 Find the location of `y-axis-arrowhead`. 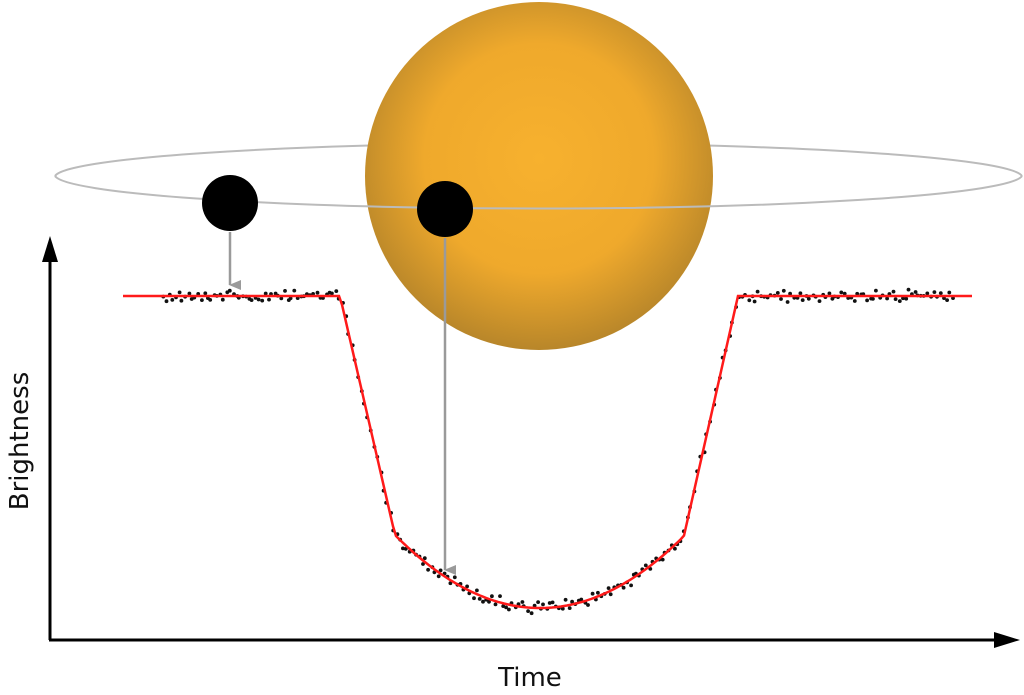

y-axis-arrowhead is located at coordinates (50, 249).